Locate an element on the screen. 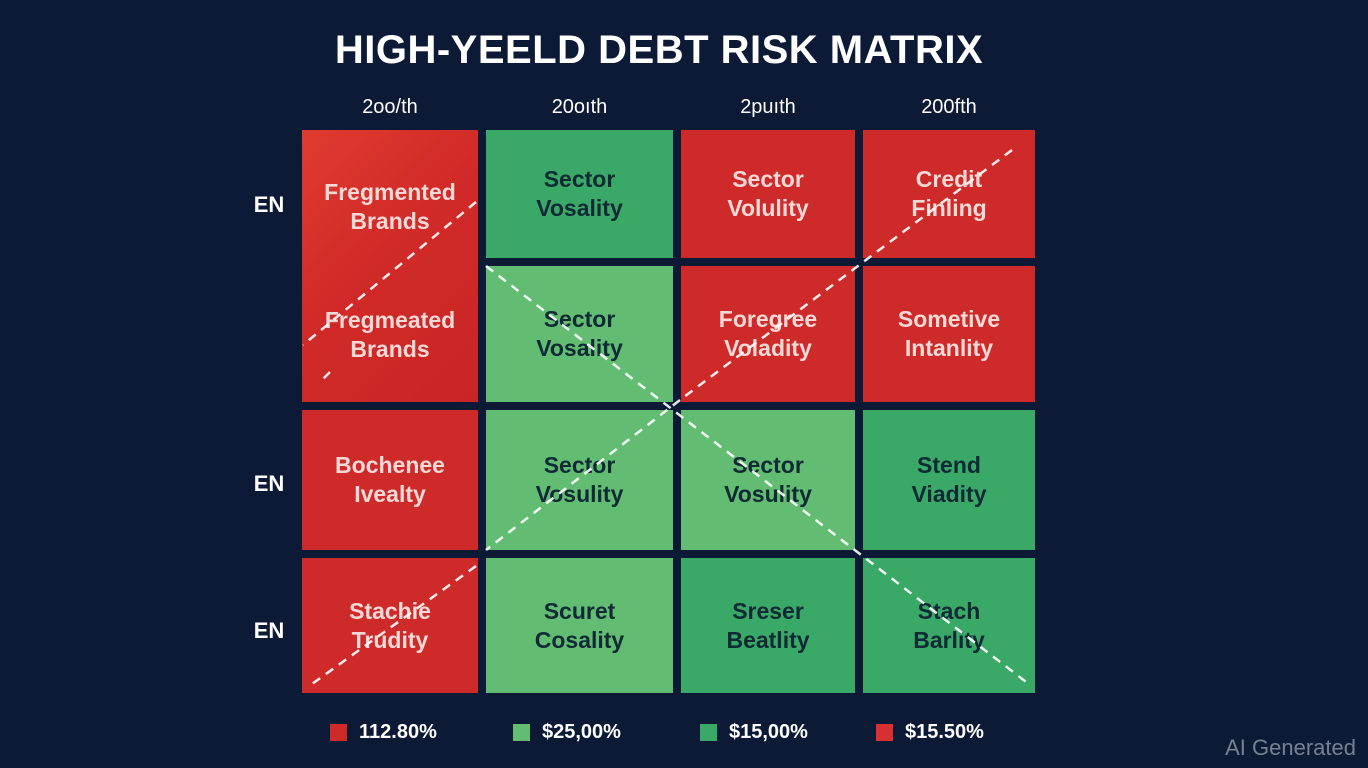 Image resolution: width=1368 pixels, height=768 pixels. matrix-title: HIGH-YEELD DEBT RISK MATRIX is located at coordinates (659, 50).